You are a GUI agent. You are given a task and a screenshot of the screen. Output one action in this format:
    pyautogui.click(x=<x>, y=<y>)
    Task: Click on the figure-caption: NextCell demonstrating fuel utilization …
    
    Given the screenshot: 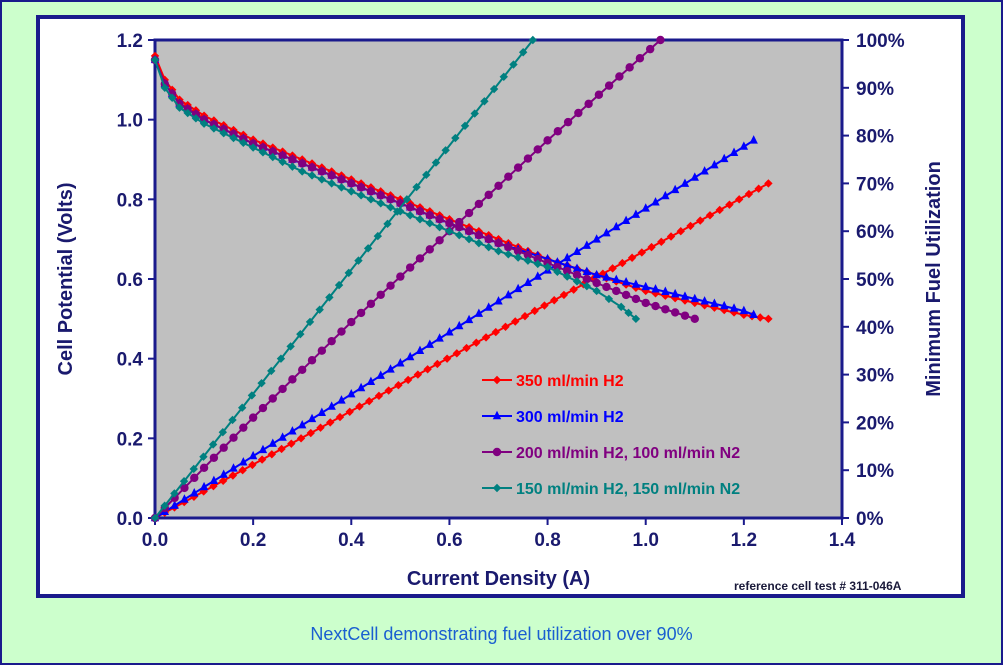 What is the action you would take?
    pyautogui.click(x=501, y=634)
    